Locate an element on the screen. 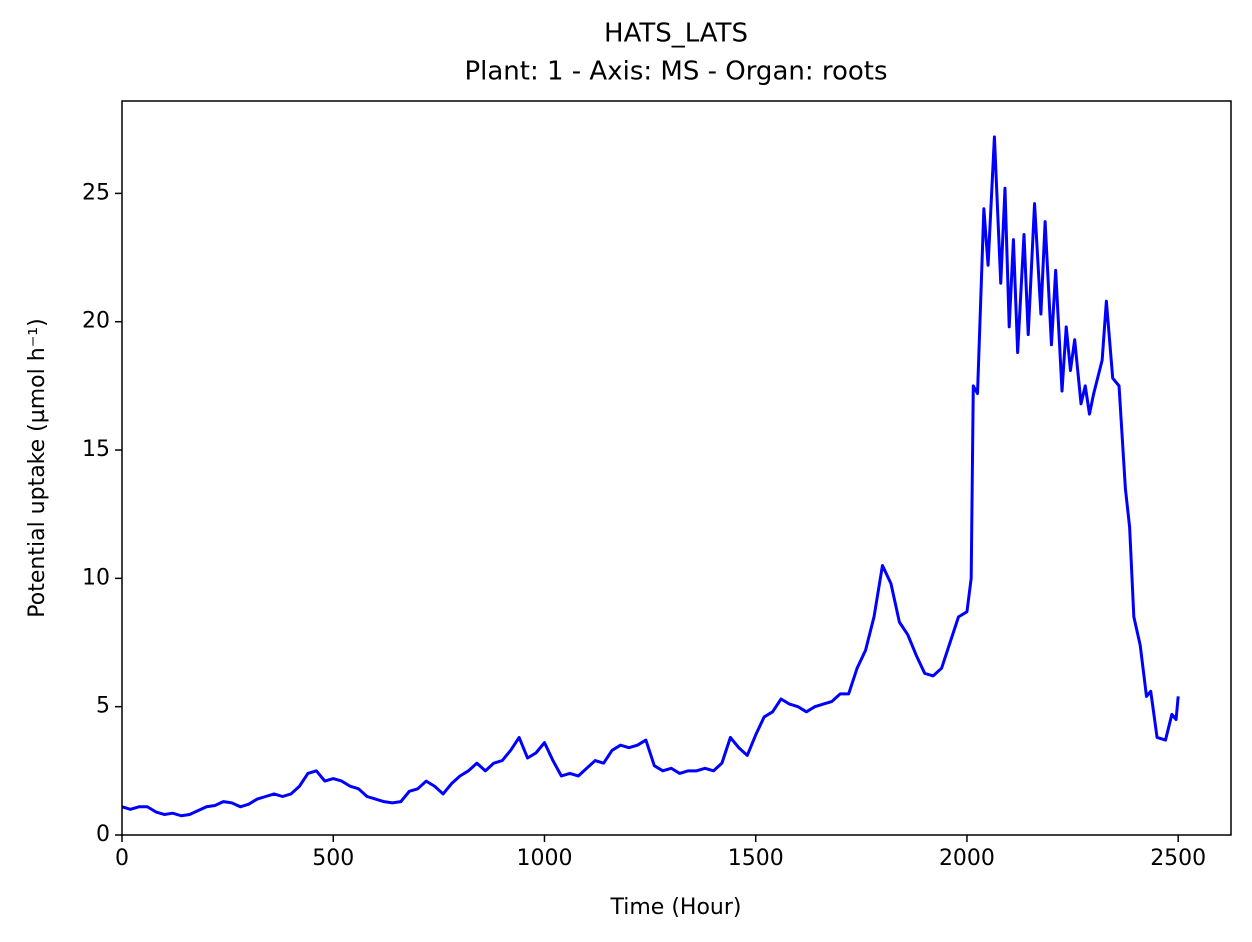 The width and height of the screenshot is (1252, 942). y-tick-label: 0 is located at coordinates (103, 834).